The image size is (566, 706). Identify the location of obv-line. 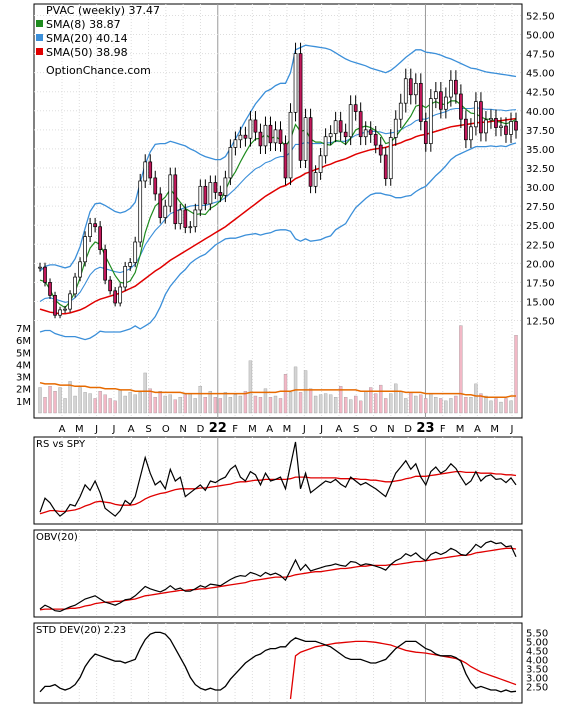
(278, 576).